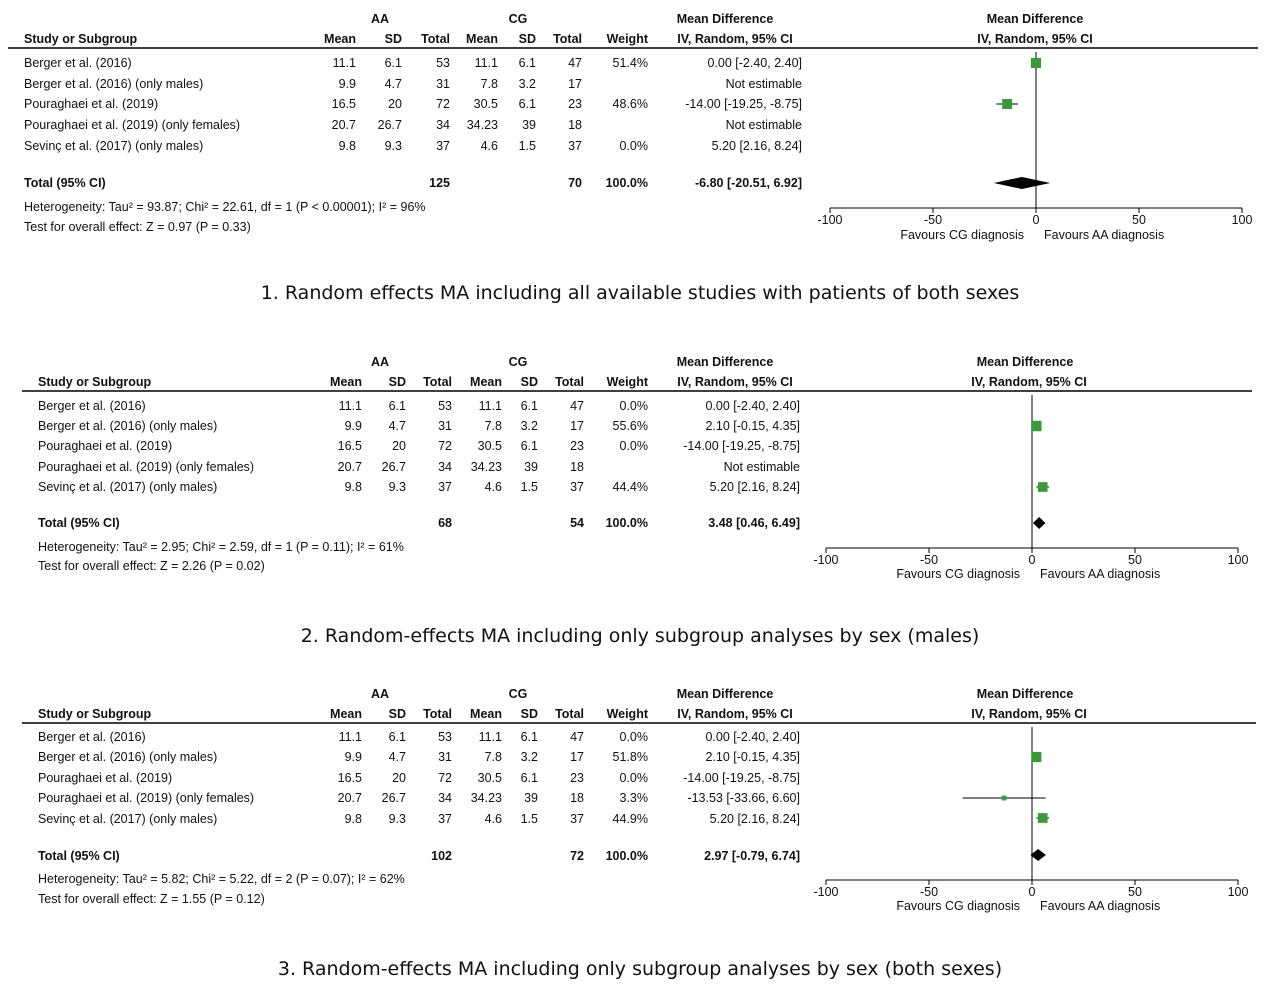  What do you see at coordinates (754, 523) in the screenshot?
I see `total-ci-text: 3.48 [0.46, 6.49]` at bounding box center [754, 523].